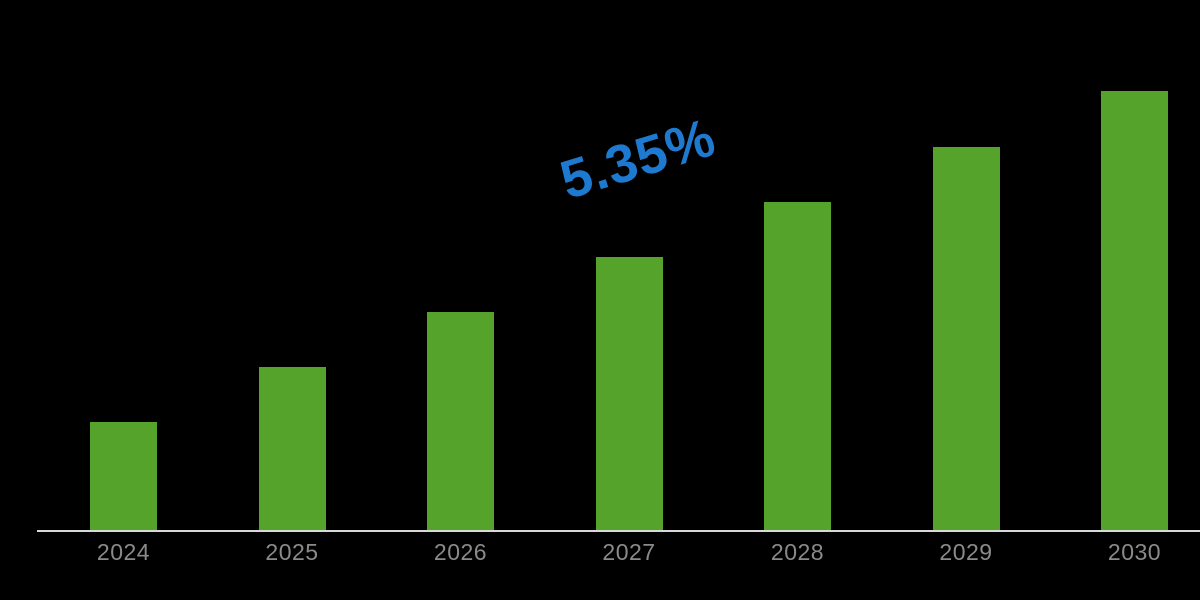 Image resolution: width=1200 pixels, height=600 pixels. What do you see at coordinates (797, 552) in the screenshot?
I see `x-tick-label-2028: 2028` at bounding box center [797, 552].